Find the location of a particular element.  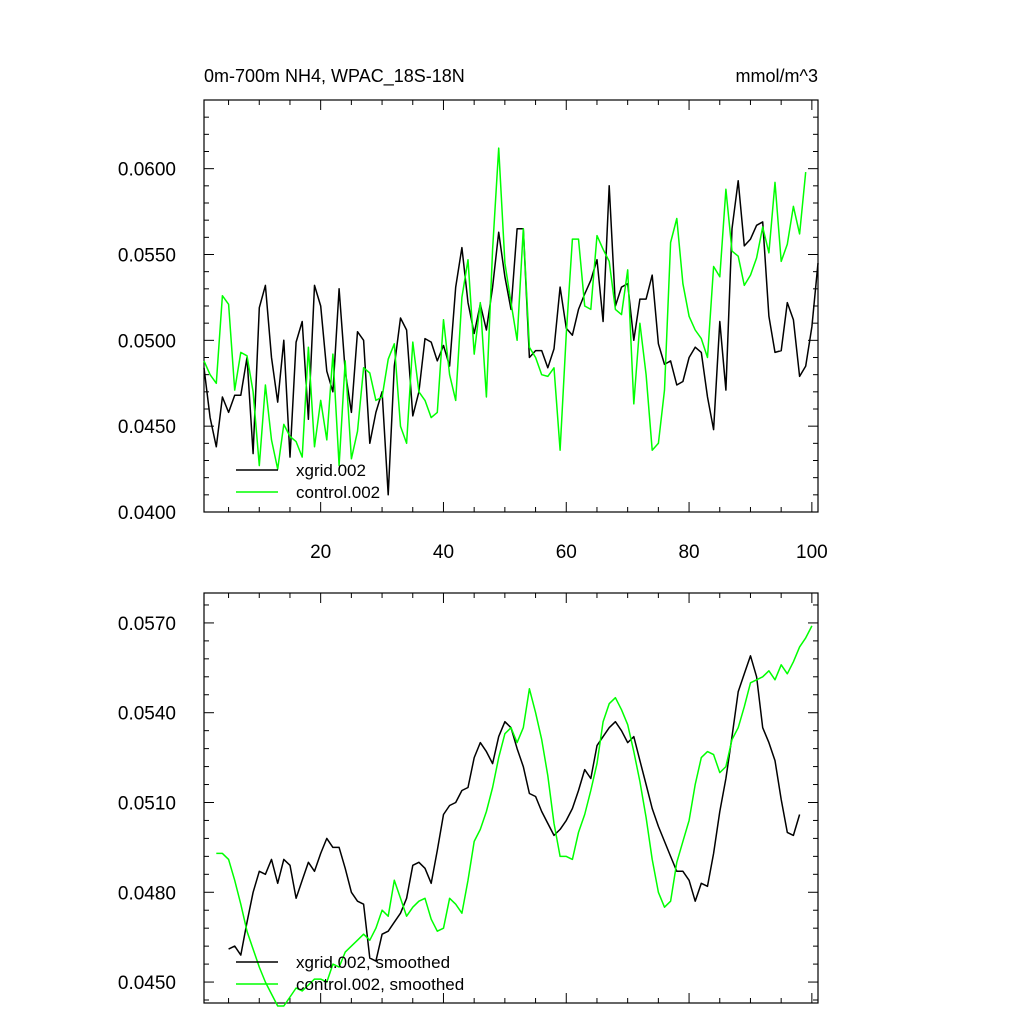

legend-label-1: control.002 is located at coordinates (338, 492).